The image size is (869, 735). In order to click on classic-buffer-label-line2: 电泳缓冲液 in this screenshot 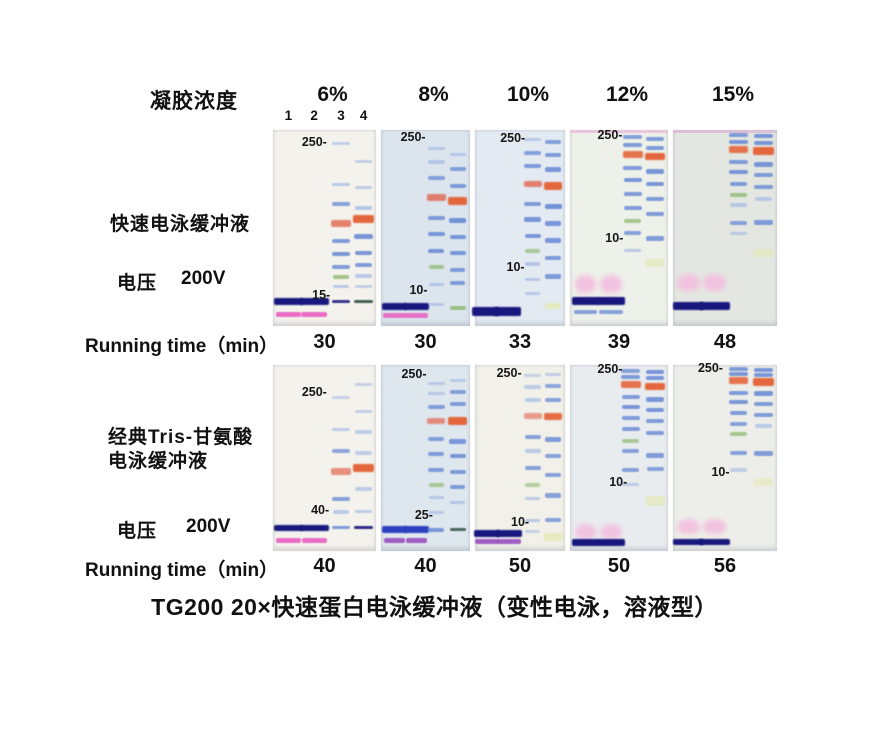, I will do `click(158, 461)`.